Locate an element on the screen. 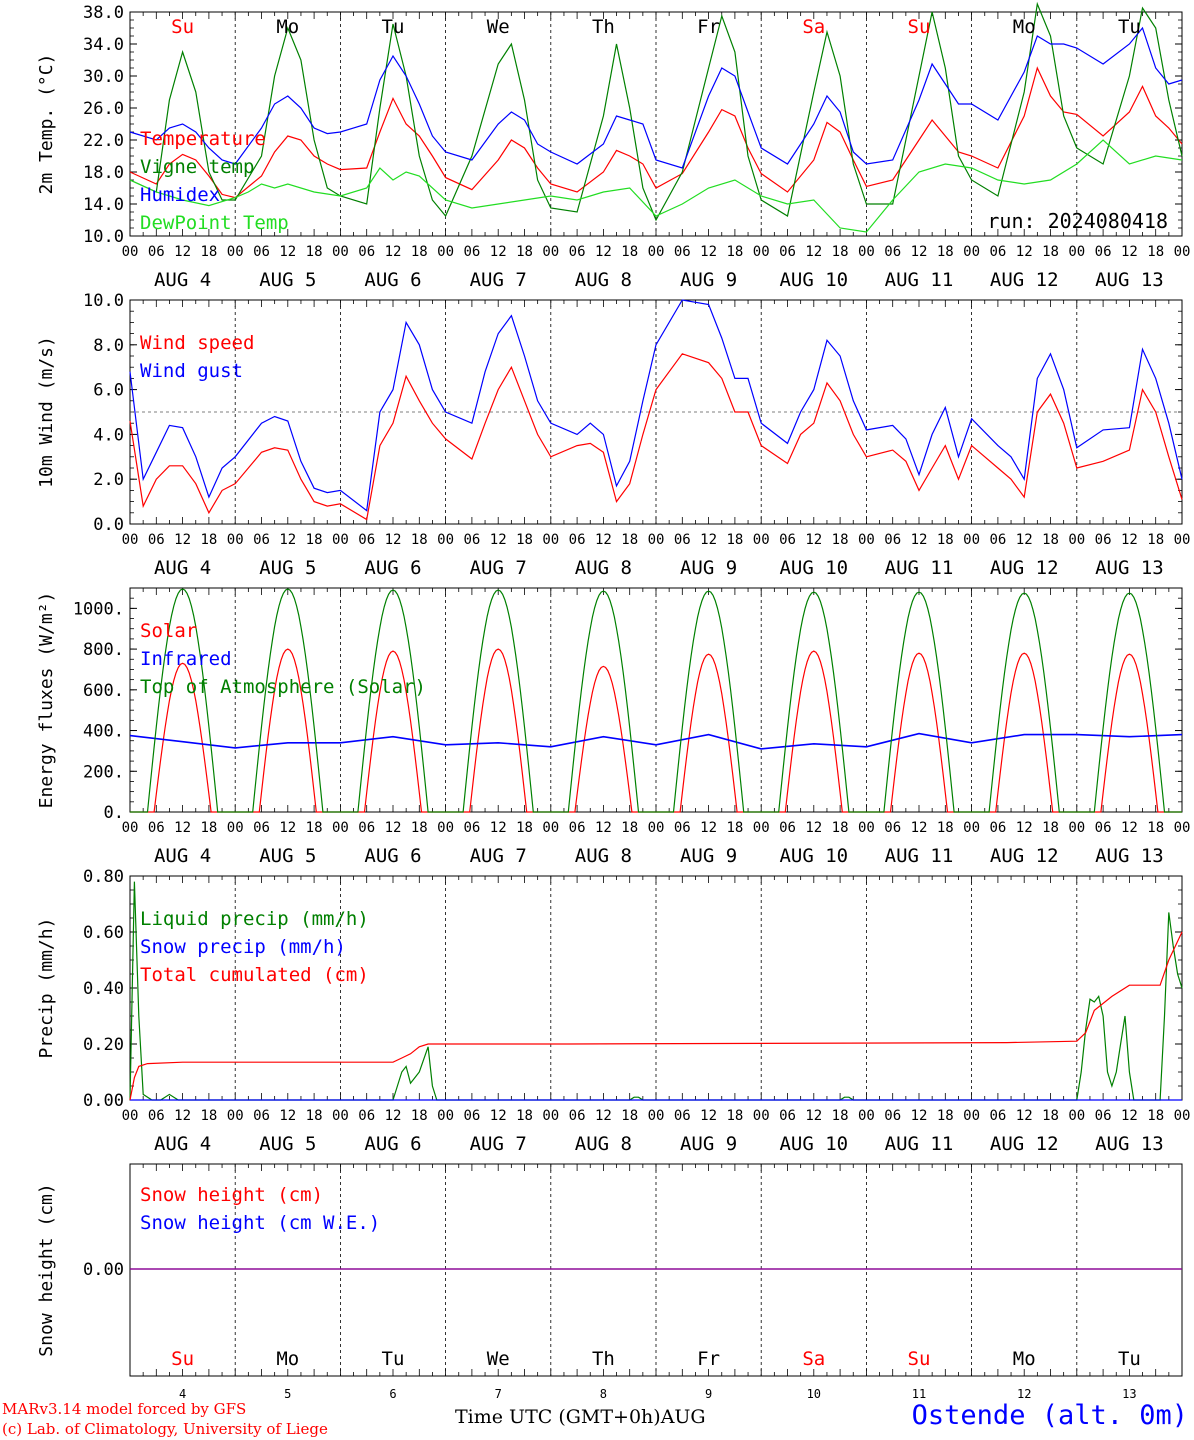 This screenshot has width=1194, height=1440. x-axis-title: Time UTC (GMT+0h) is located at coordinates (558, 1417).